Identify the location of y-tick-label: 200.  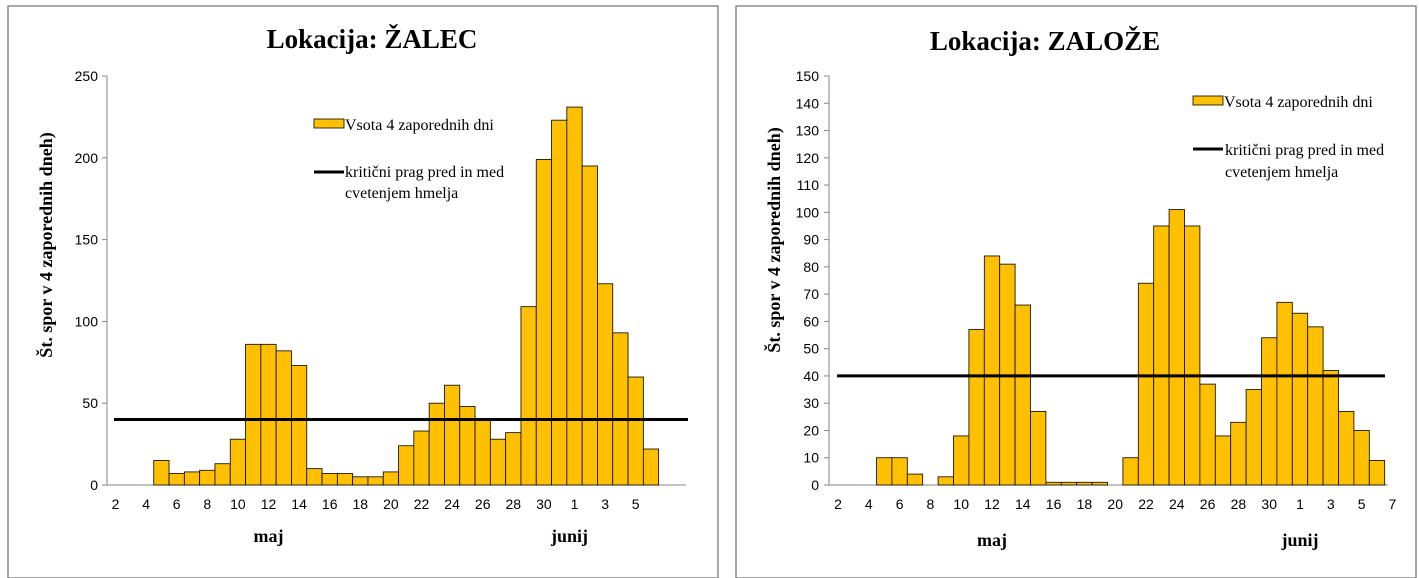
(87, 158).